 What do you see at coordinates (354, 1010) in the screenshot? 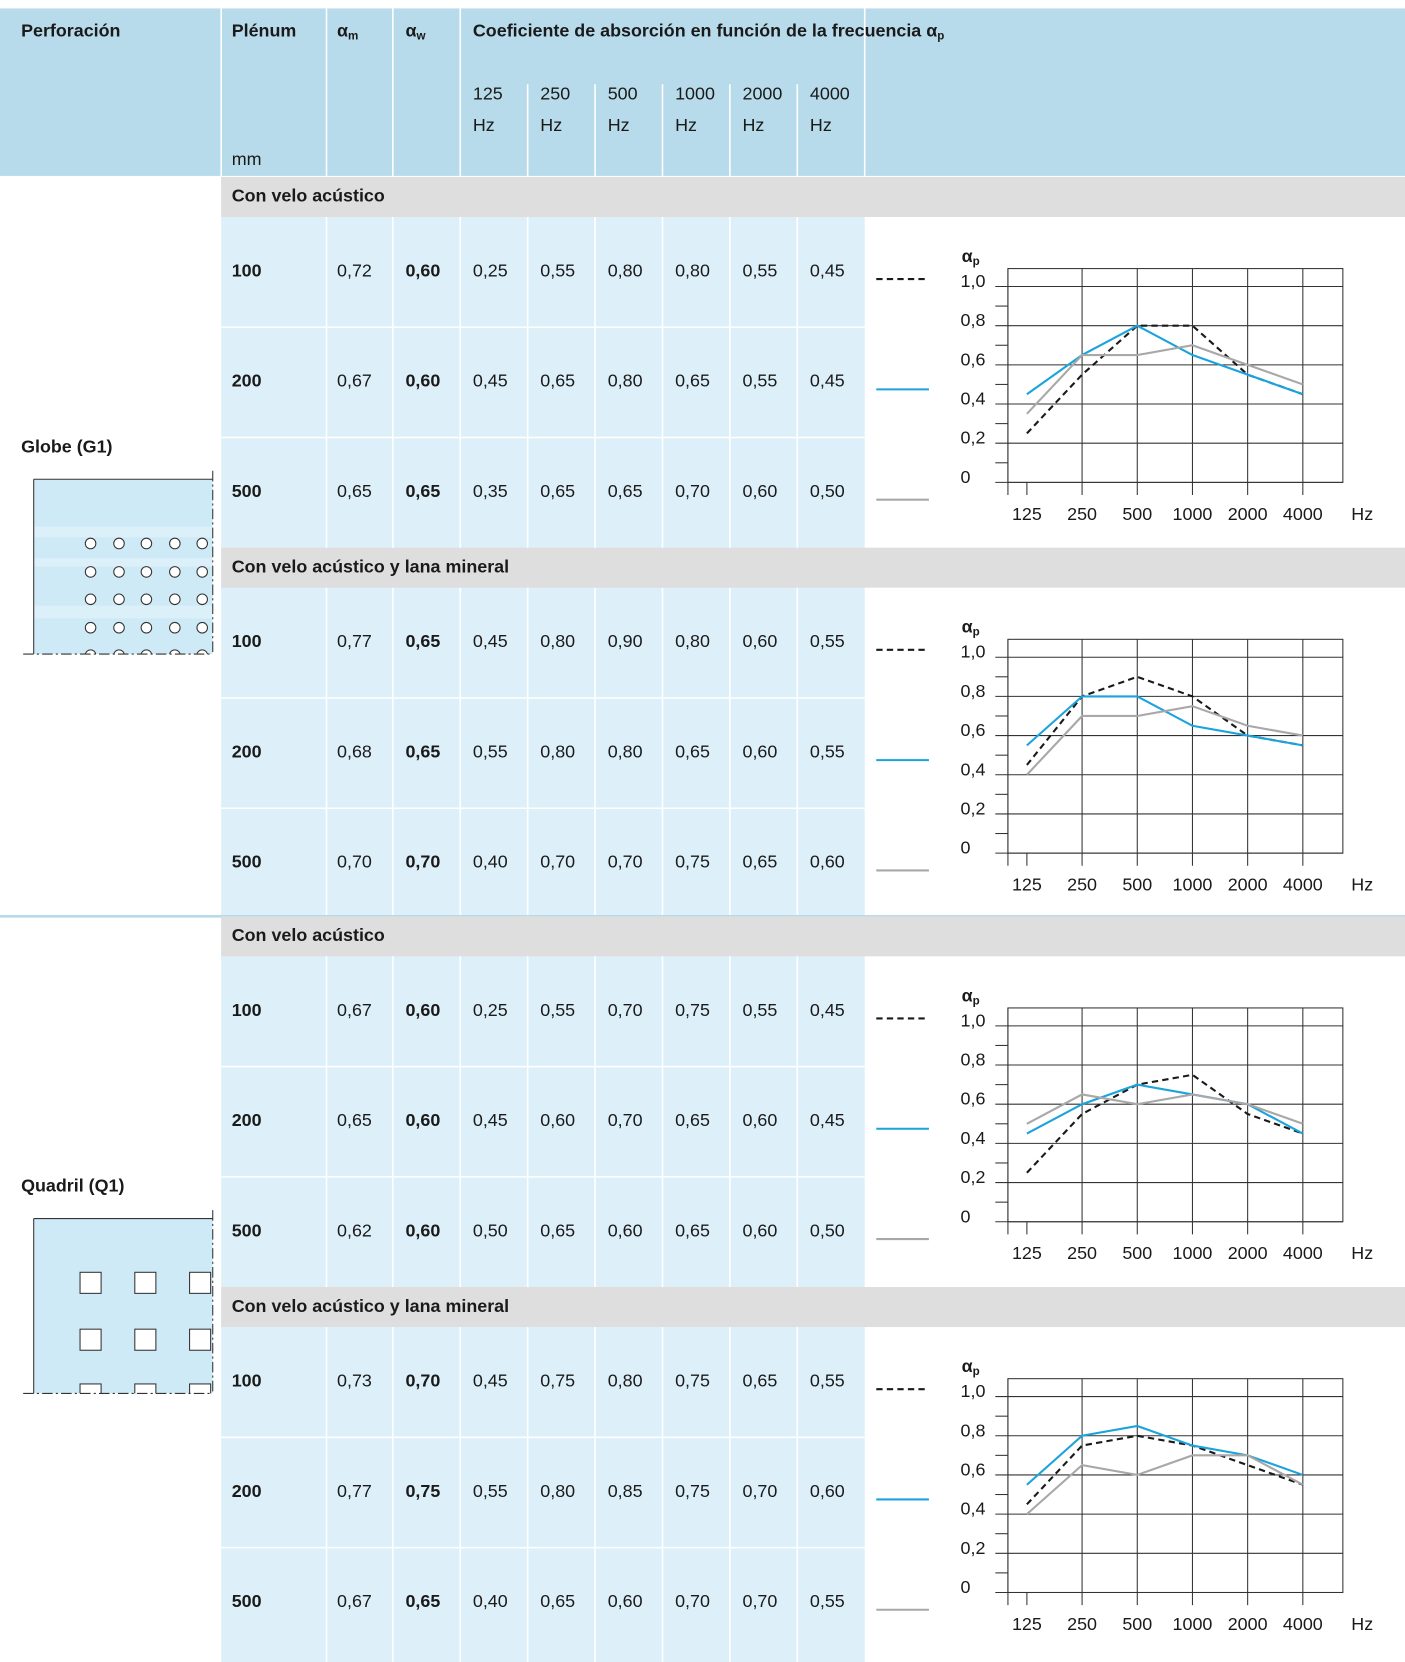
I see `alpha-m: 0,67` at bounding box center [354, 1010].